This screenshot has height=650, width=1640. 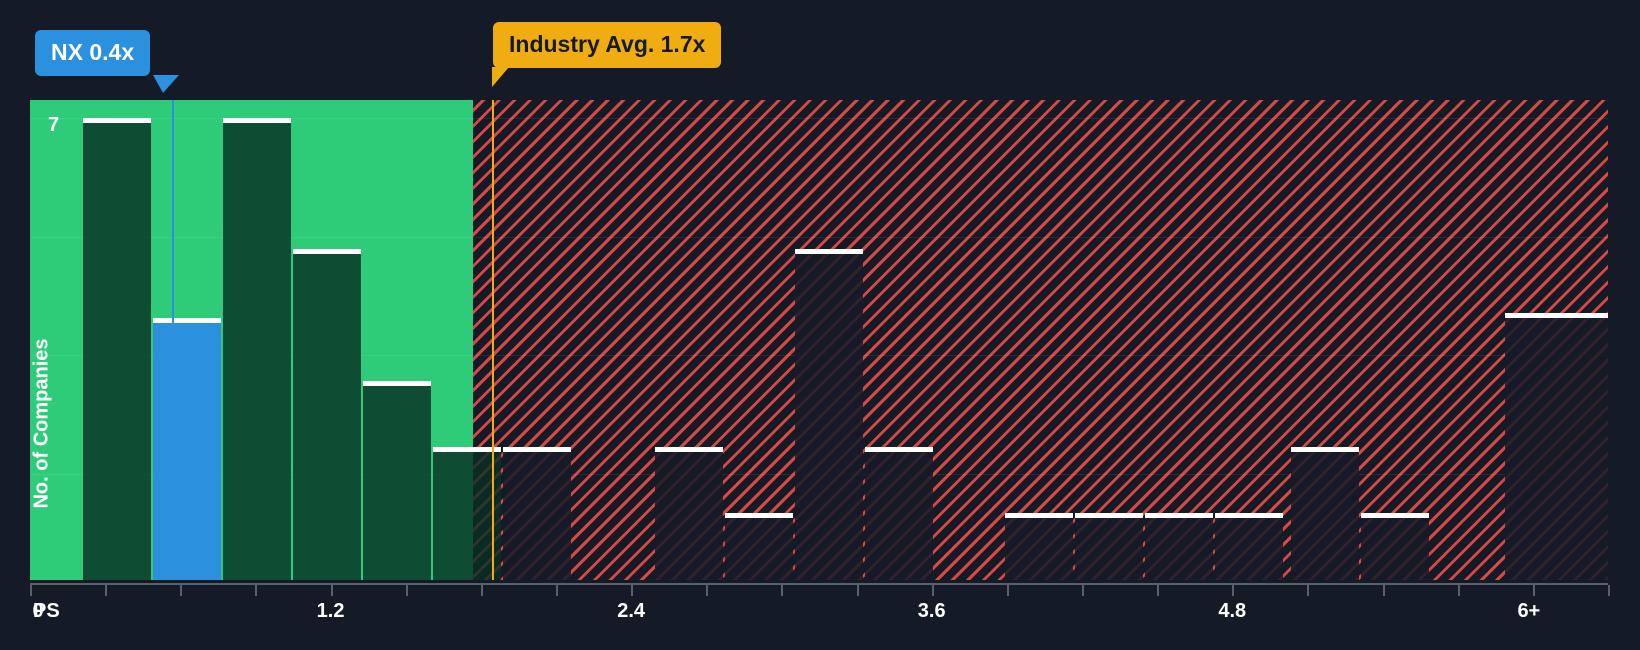 What do you see at coordinates (493, 340) in the screenshot?
I see `industry-average-marker-line` at bounding box center [493, 340].